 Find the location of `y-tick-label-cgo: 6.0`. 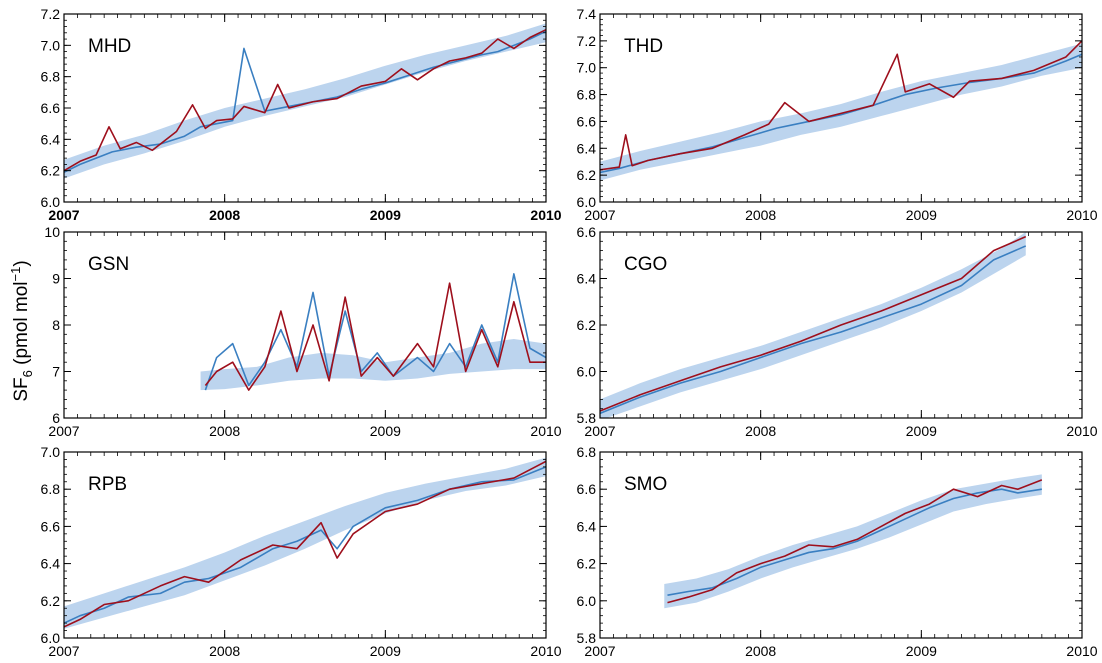

y-tick-label-cgo: 6.0 is located at coordinates (587, 372).